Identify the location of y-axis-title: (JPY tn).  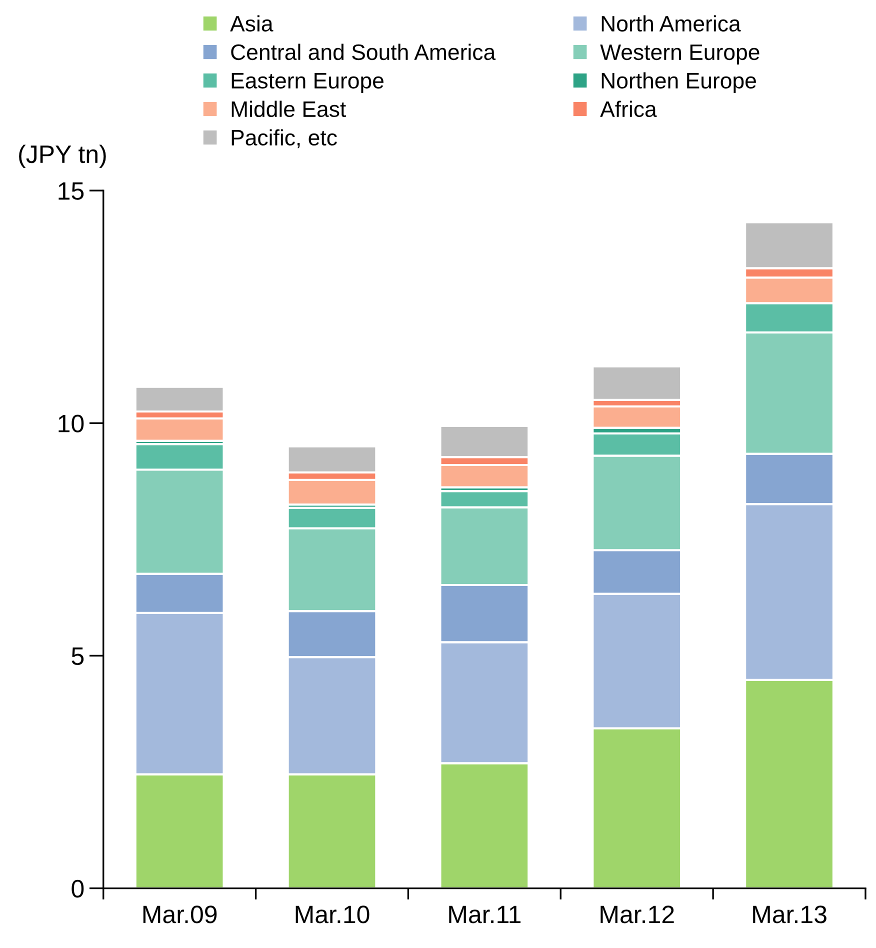
(62, 156).